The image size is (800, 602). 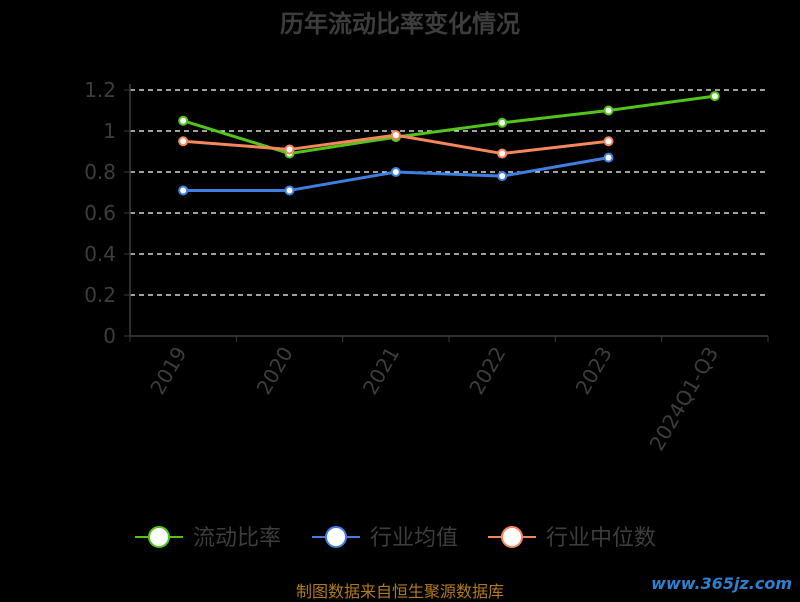 What do you see at coordinates (601, 538) in the screenshot?
I see `legend-label: 行业中位数` at bounding box center [601, 538].